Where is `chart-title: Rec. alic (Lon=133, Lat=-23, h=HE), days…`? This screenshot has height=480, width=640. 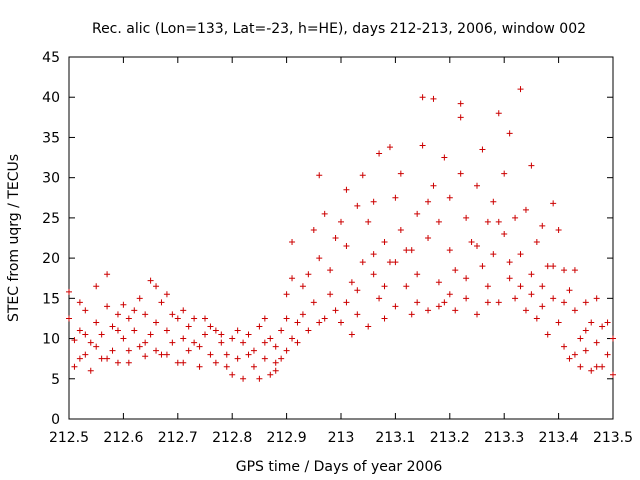 chart-title: Rec. alic (Lon=133, Lat=-23, h=HE), days… is located at coordinates (339, 29).